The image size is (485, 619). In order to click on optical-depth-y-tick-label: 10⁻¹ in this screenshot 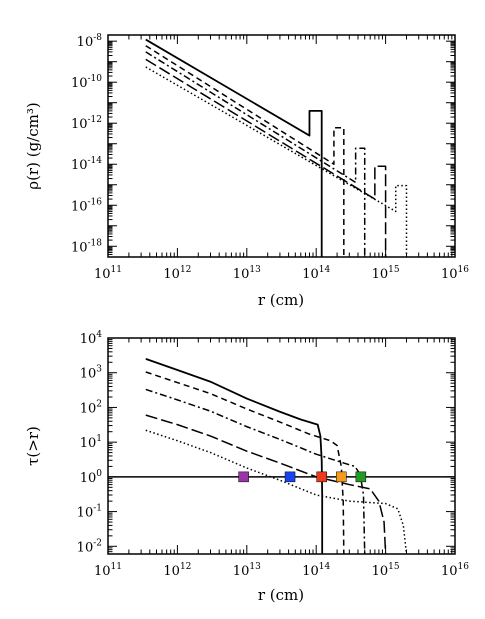, I will do `click(89, 512)`.